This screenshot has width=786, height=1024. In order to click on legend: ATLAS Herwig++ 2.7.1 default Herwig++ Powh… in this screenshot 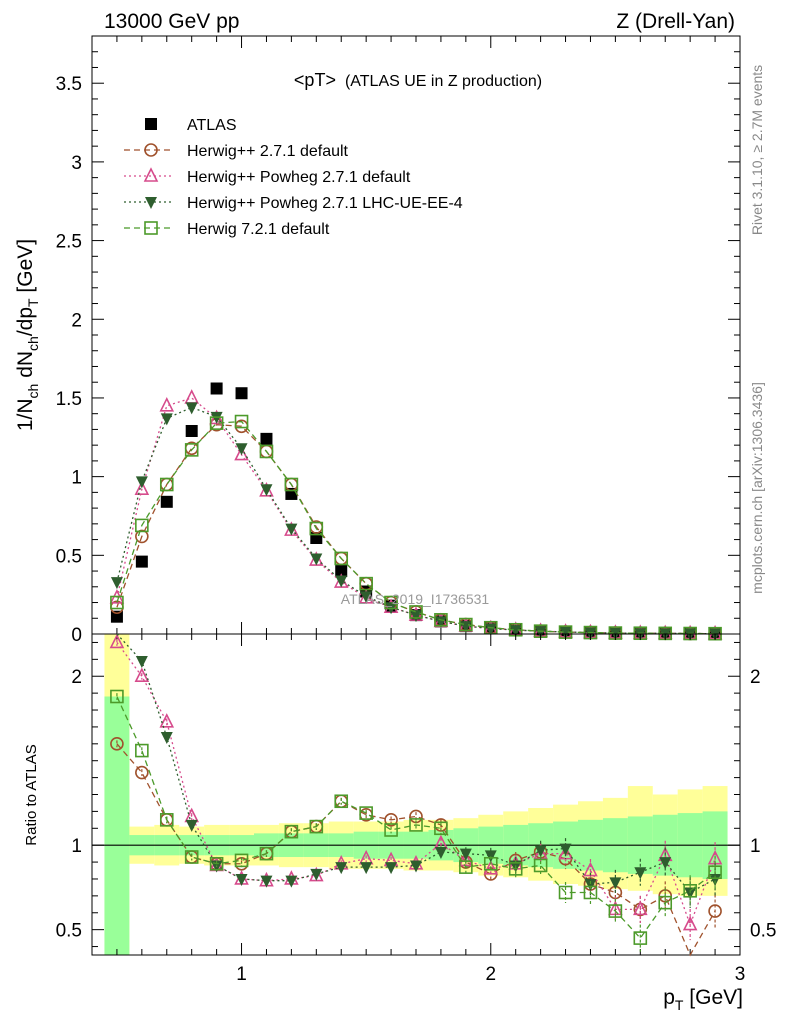, I will do `click(293, 177)`.